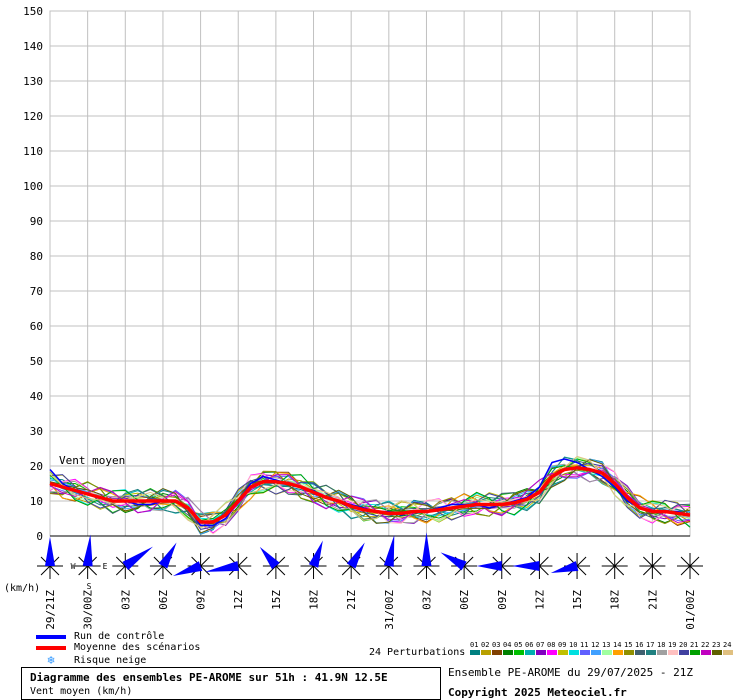 The image size is (740, 700). What do you see at coordinates (507, 645) in the screenshot?
I see `perturbation-number: 04` at bounding box center [507, 645].